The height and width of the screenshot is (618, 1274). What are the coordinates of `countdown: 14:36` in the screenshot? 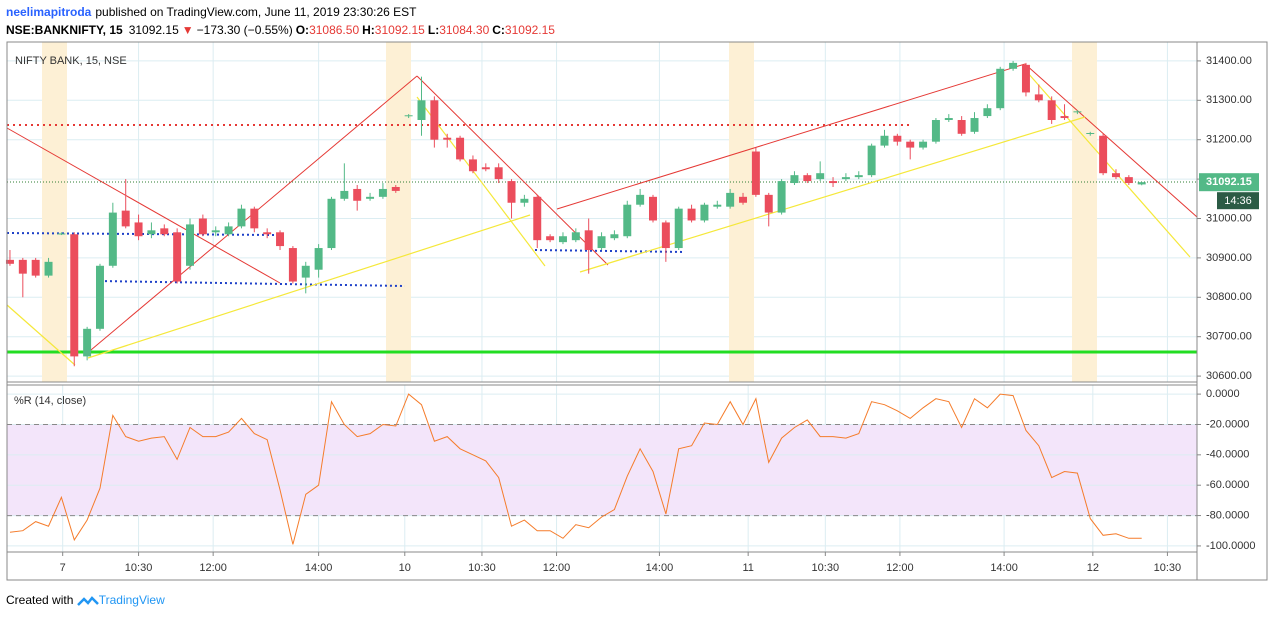 It's located at (1238, 201).